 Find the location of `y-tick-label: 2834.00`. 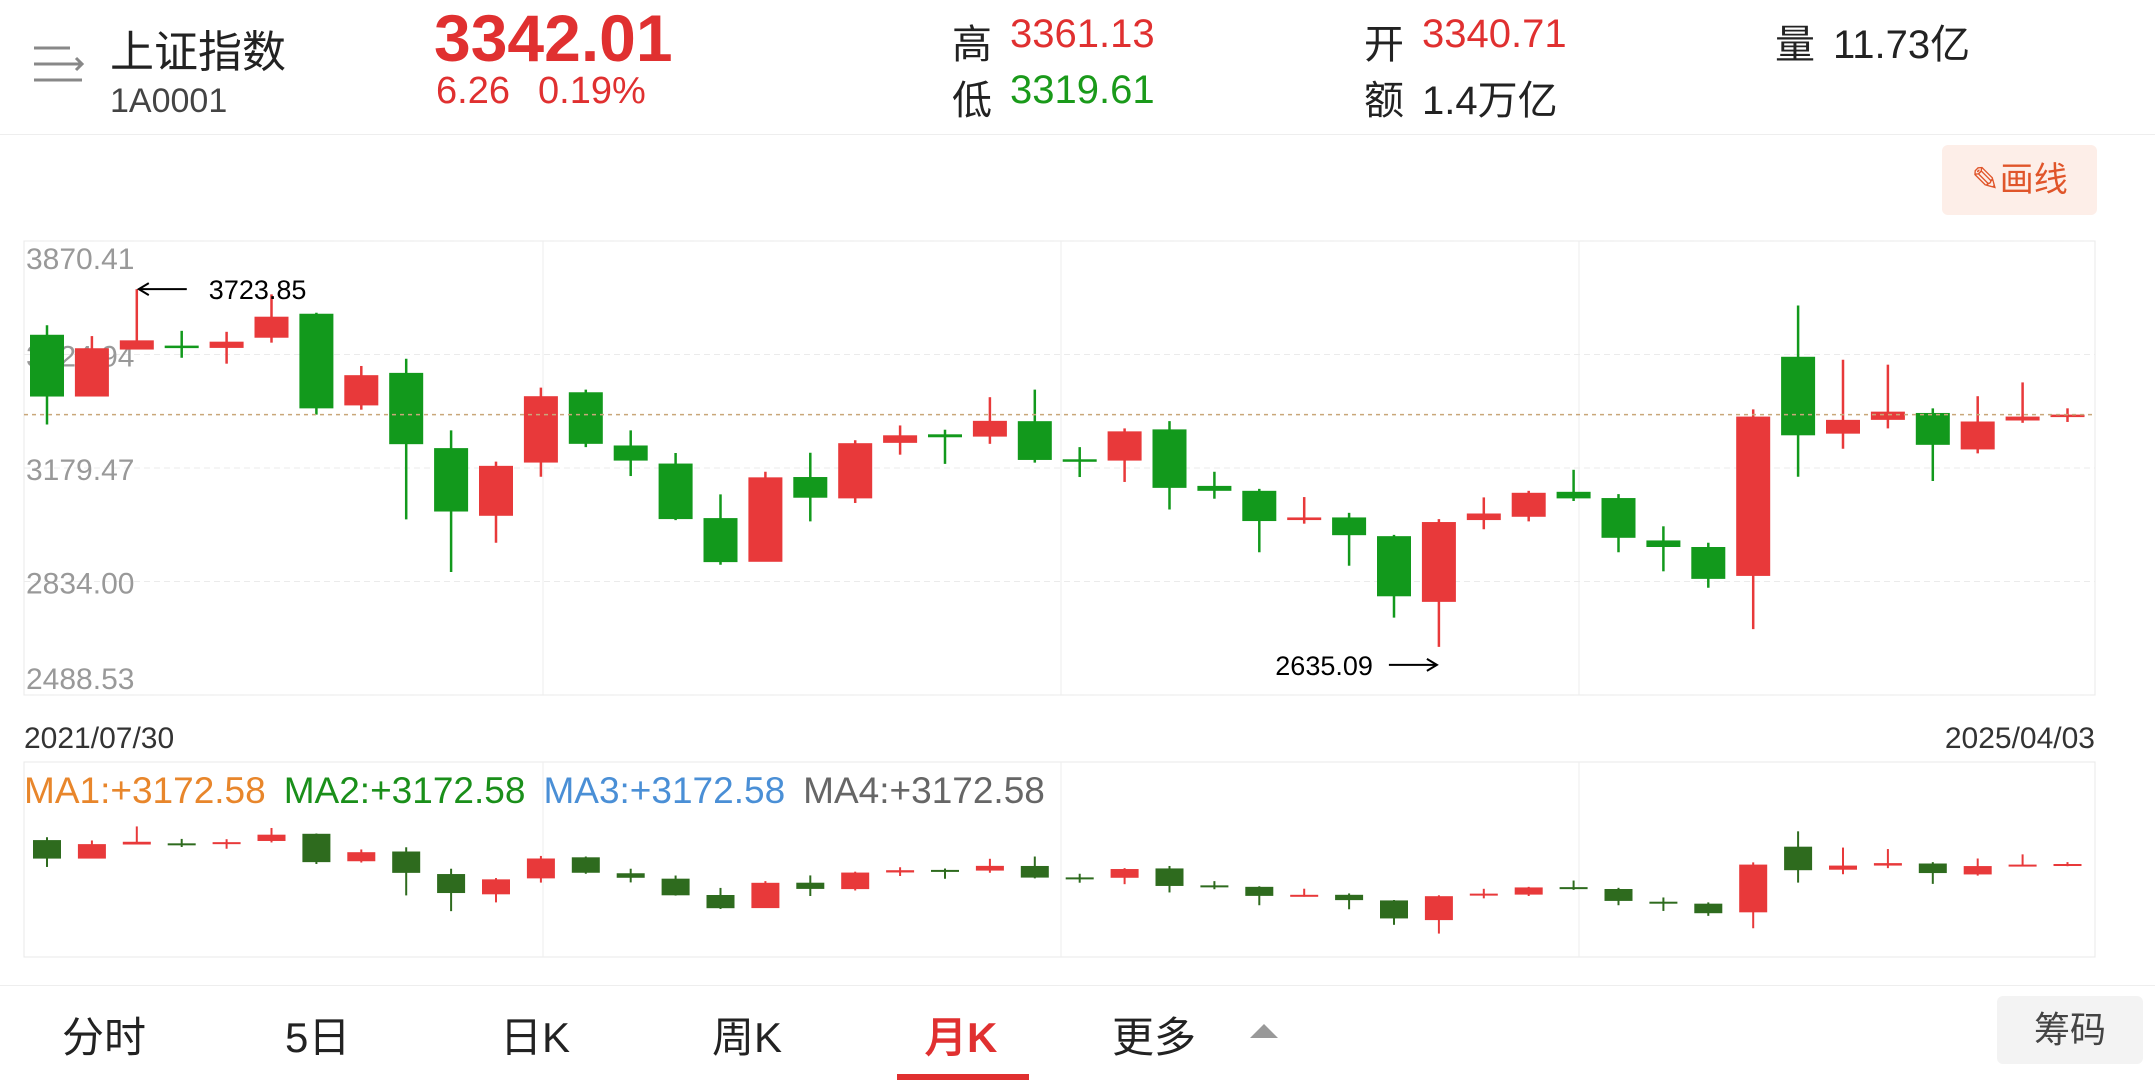

y-tick-label: 2834.00 is located at coordinates (80, 583).